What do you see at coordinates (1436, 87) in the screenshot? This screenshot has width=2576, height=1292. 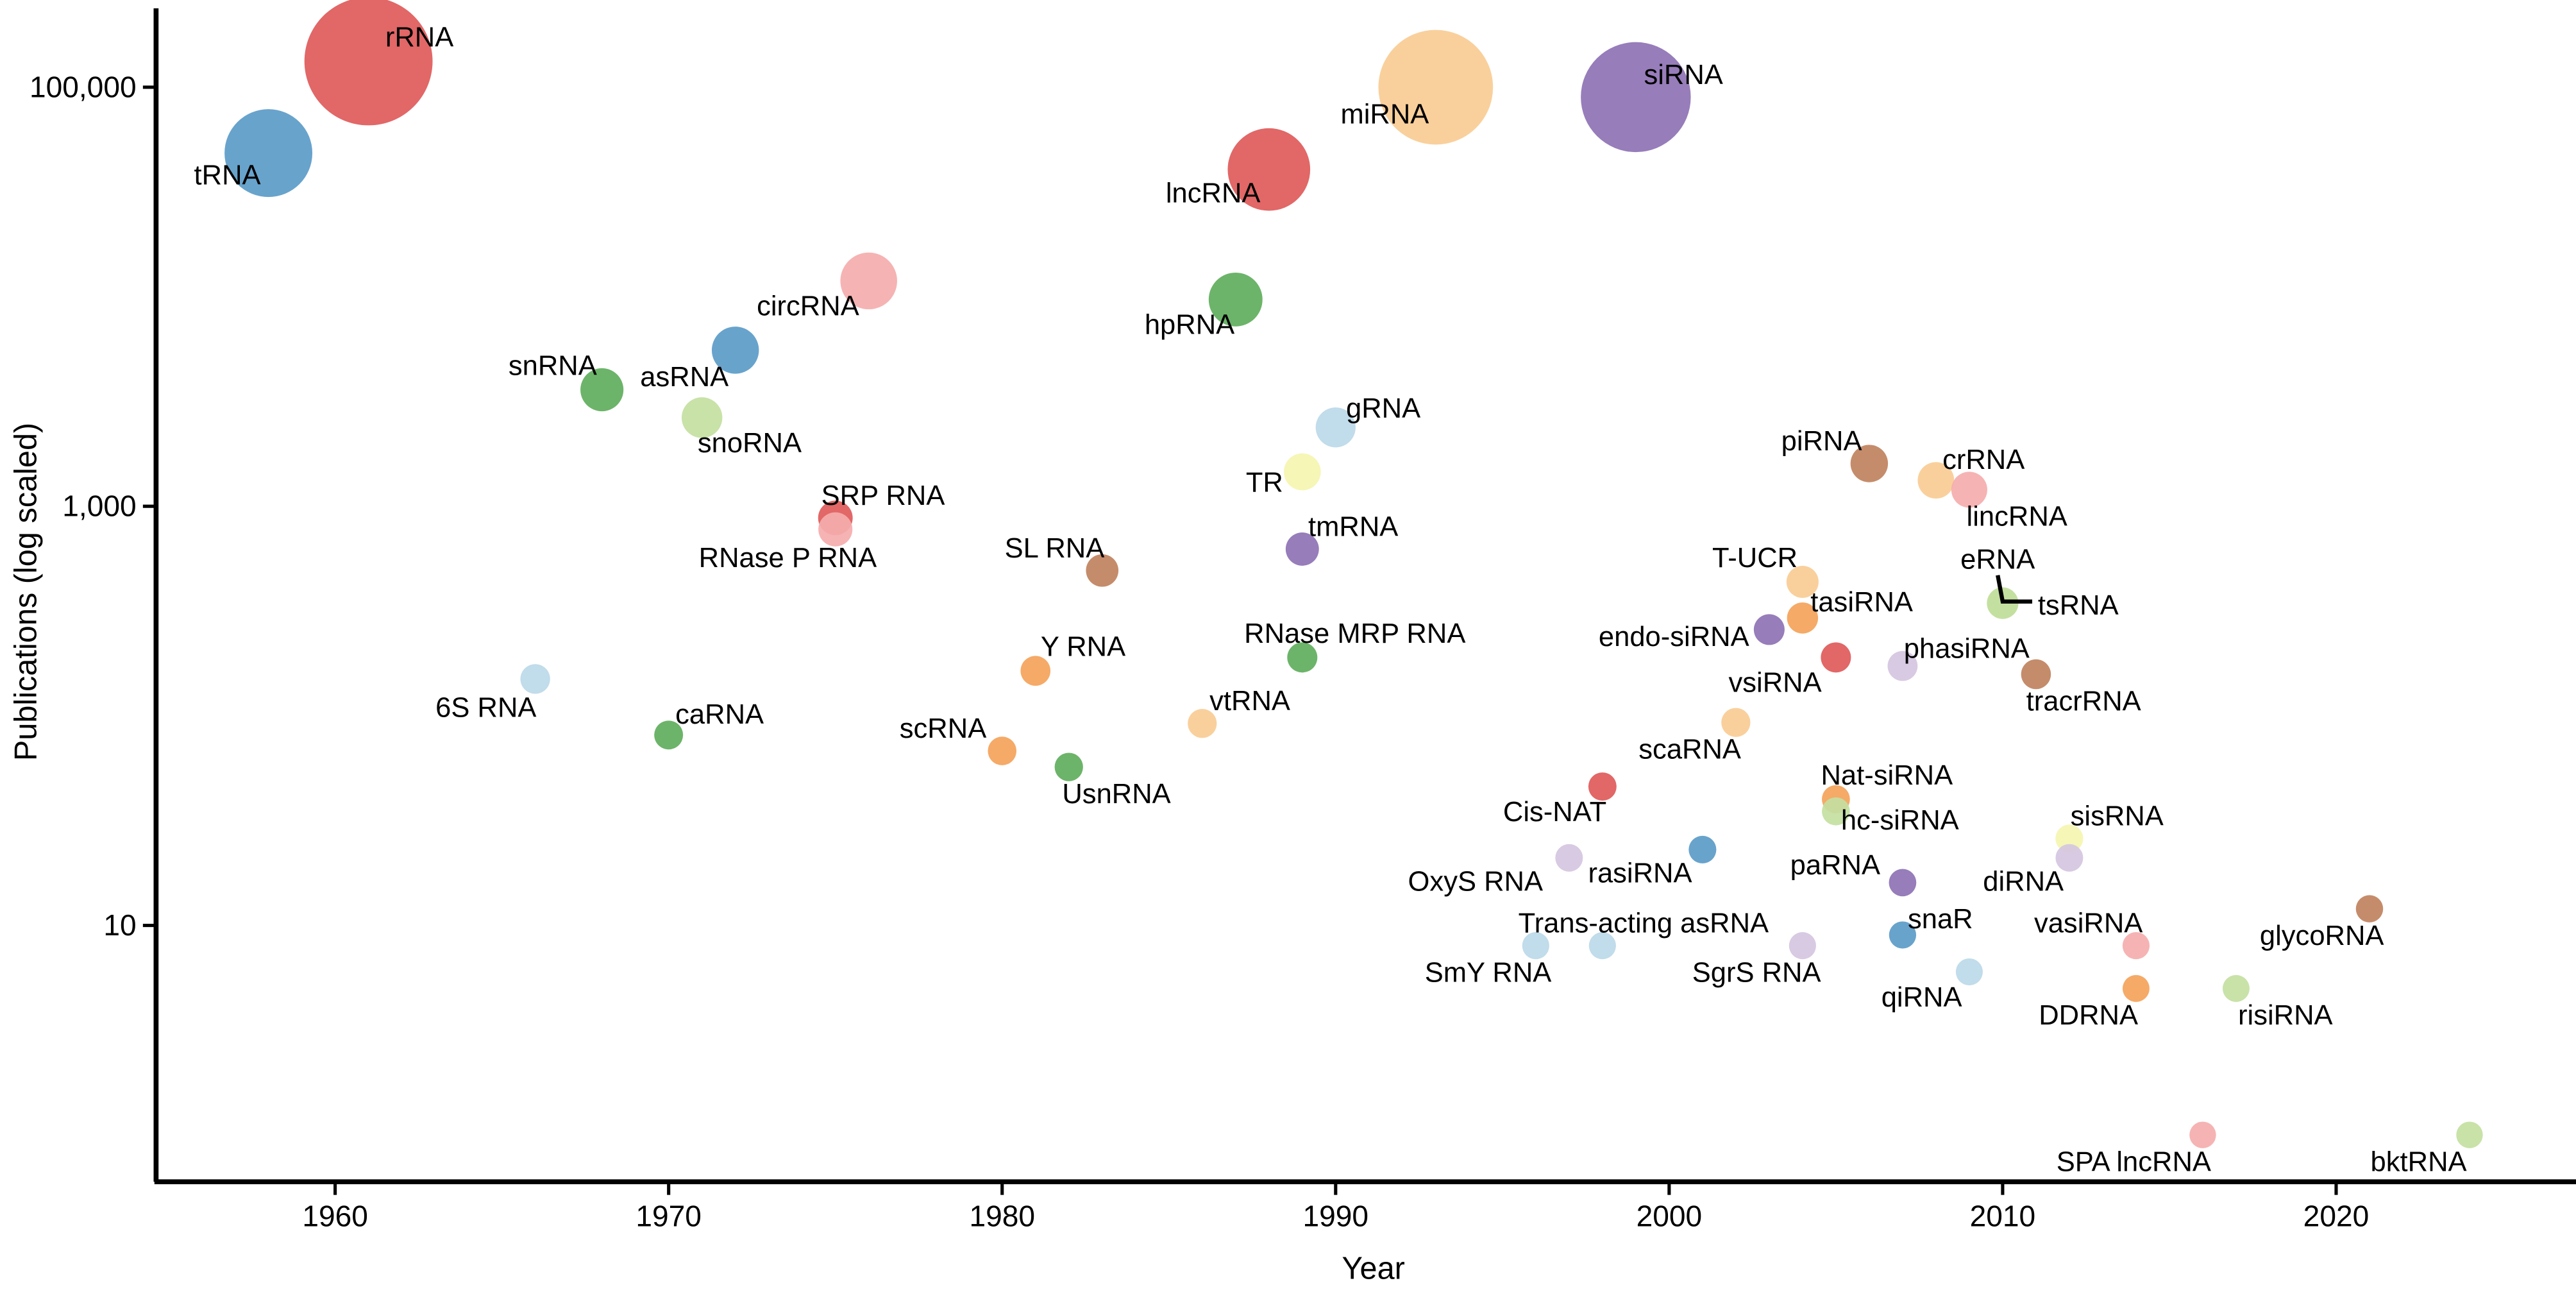 I see `bubble-mirna` at bounding box center [1436, 87].